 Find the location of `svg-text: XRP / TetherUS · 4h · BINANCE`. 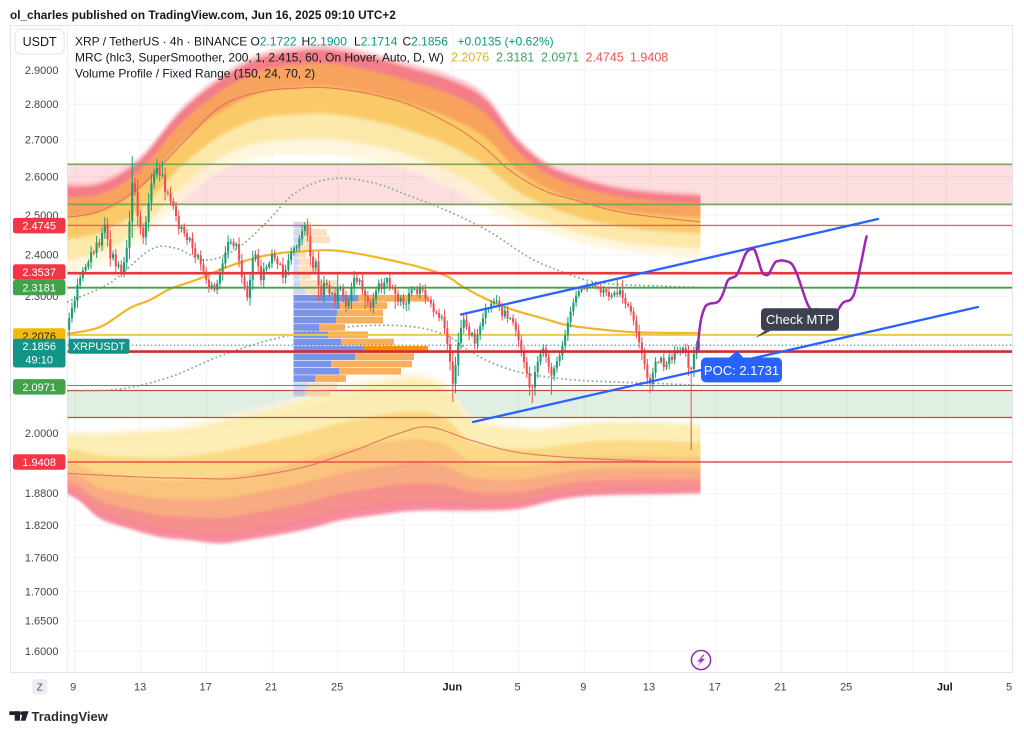

svg-text: XRP / TetherUS · 4h · BINANCE is located at coordinates (161, 42).